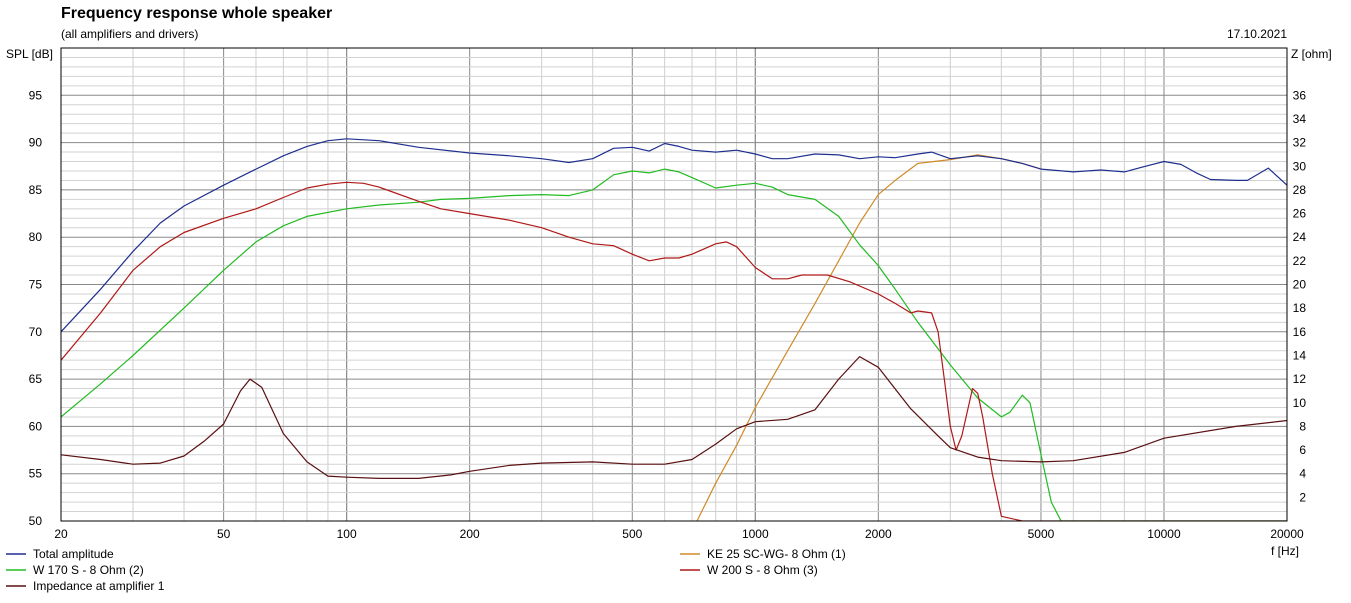 Image resolution: width=1351 pixels, height=603 pixels. Describe the element at coordinates (1300, 166) in the screenshot. I see `y2-tick-label: 30` at that location.